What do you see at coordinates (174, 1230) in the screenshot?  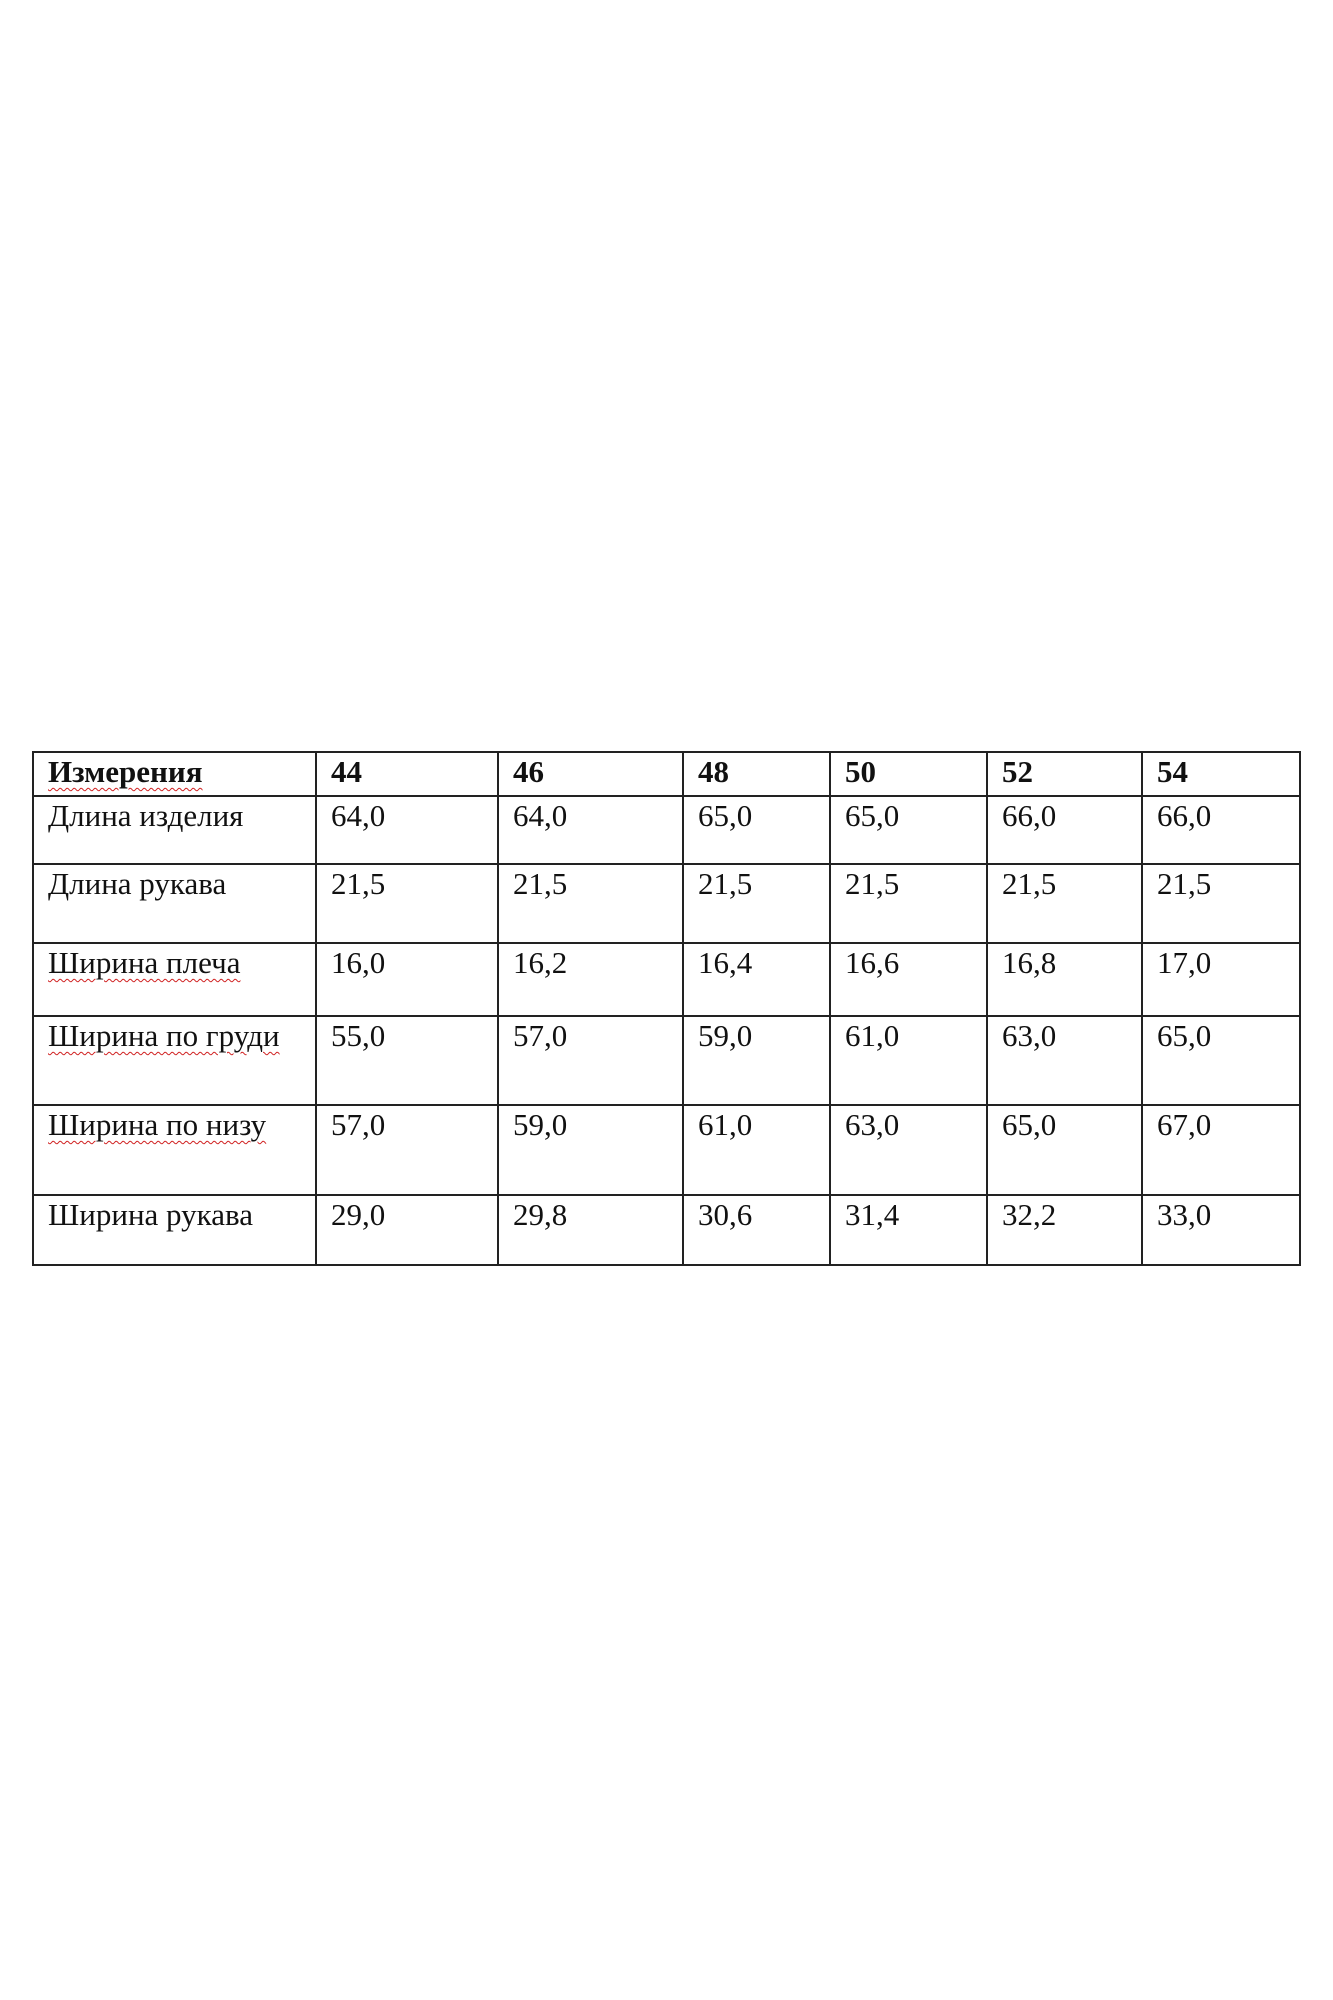 I see `row-label: Ширина рукава` at bounding box center [174, 1230].